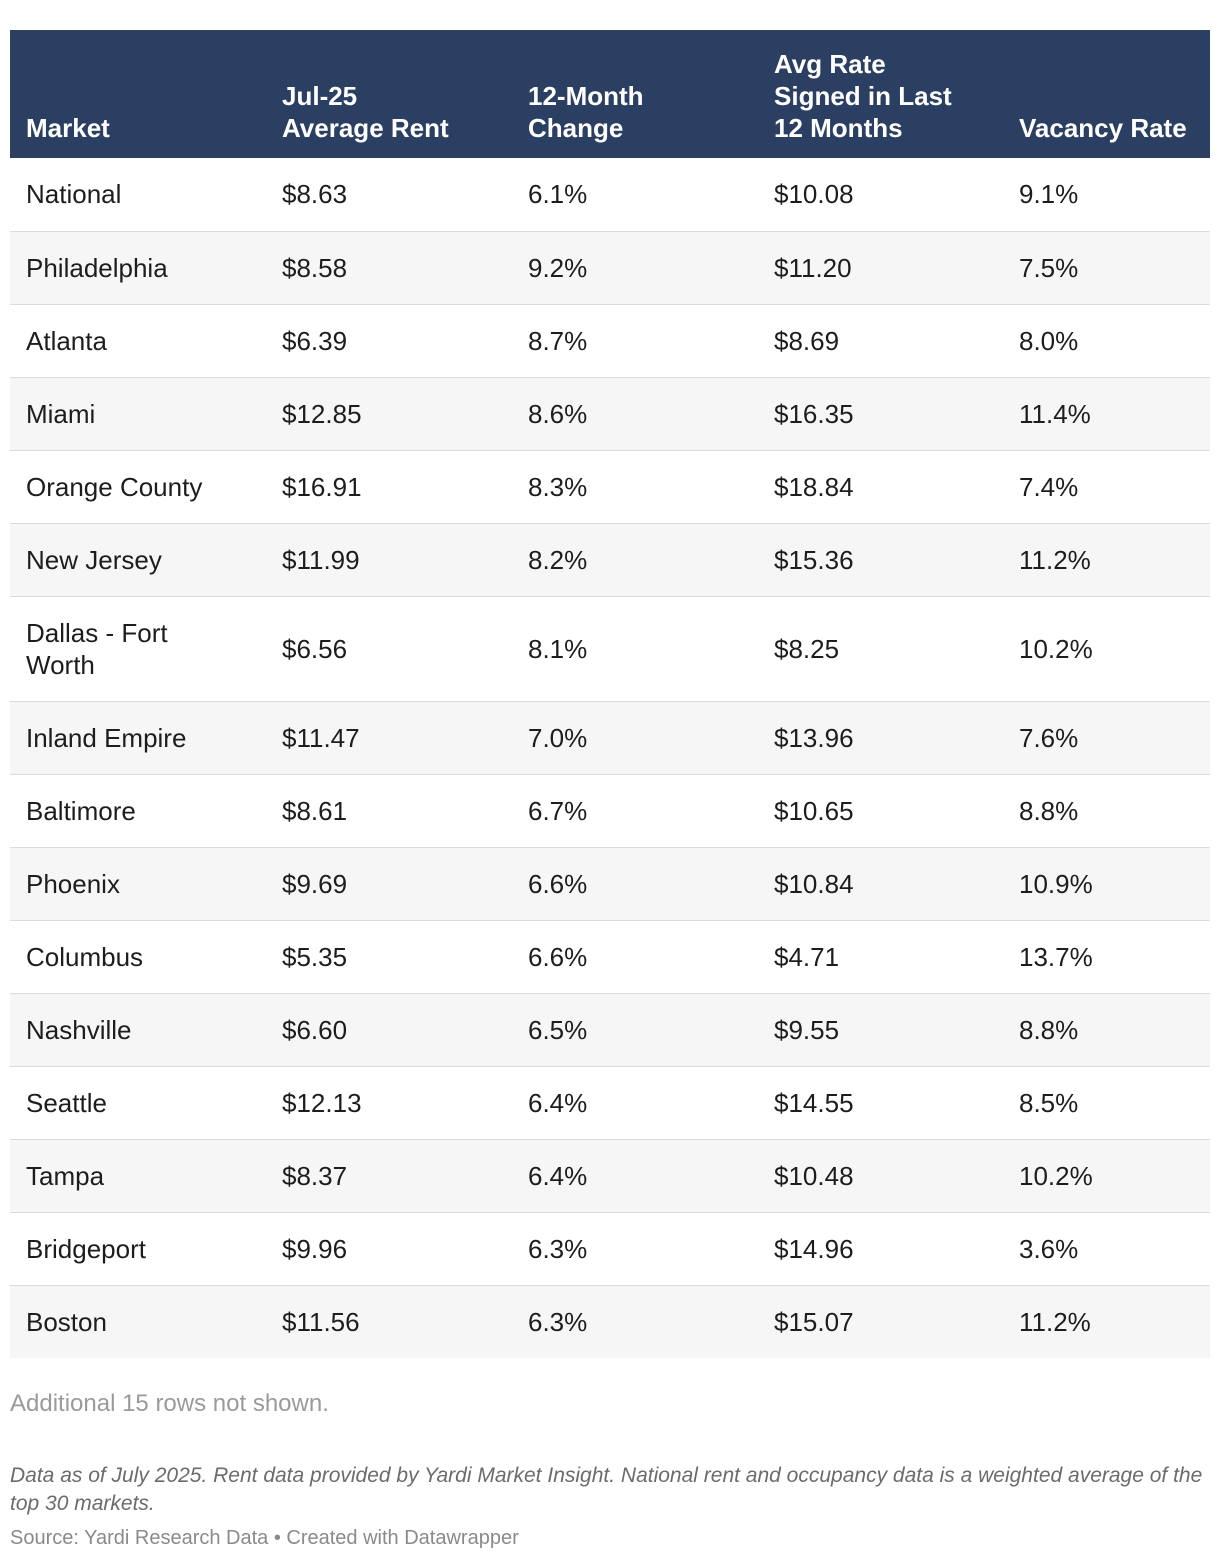  I want to click on cell-average-rent: $12.13, so click(322, 1102).